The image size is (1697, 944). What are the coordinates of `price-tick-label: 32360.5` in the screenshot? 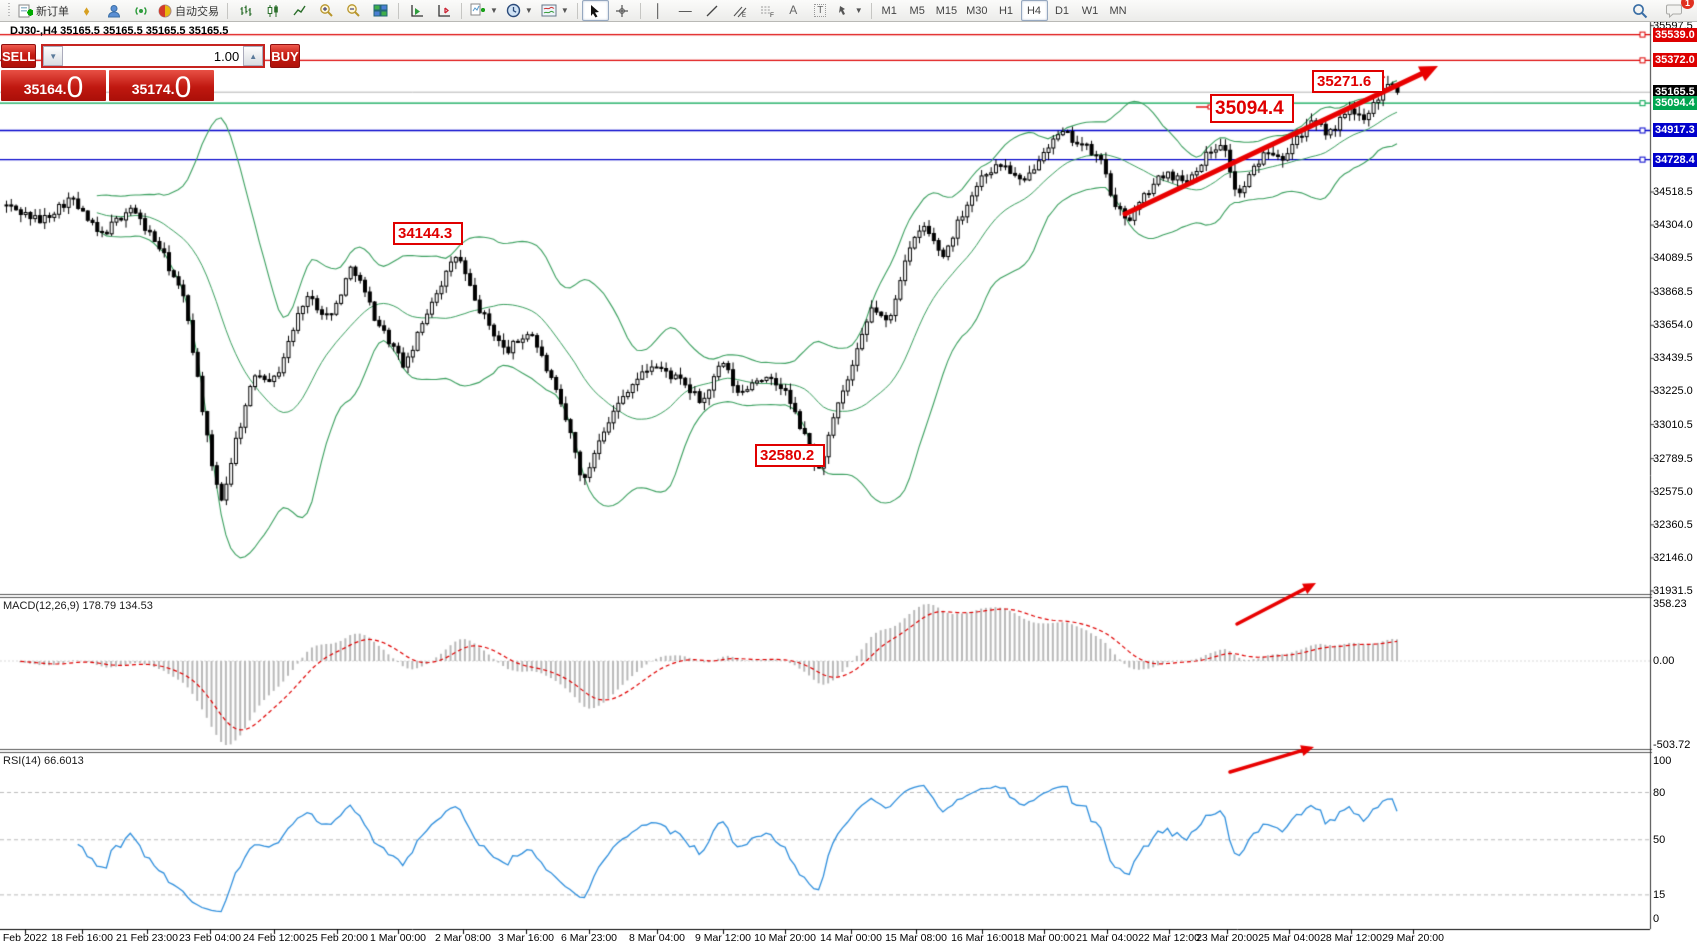 It's located at (1673, 524).